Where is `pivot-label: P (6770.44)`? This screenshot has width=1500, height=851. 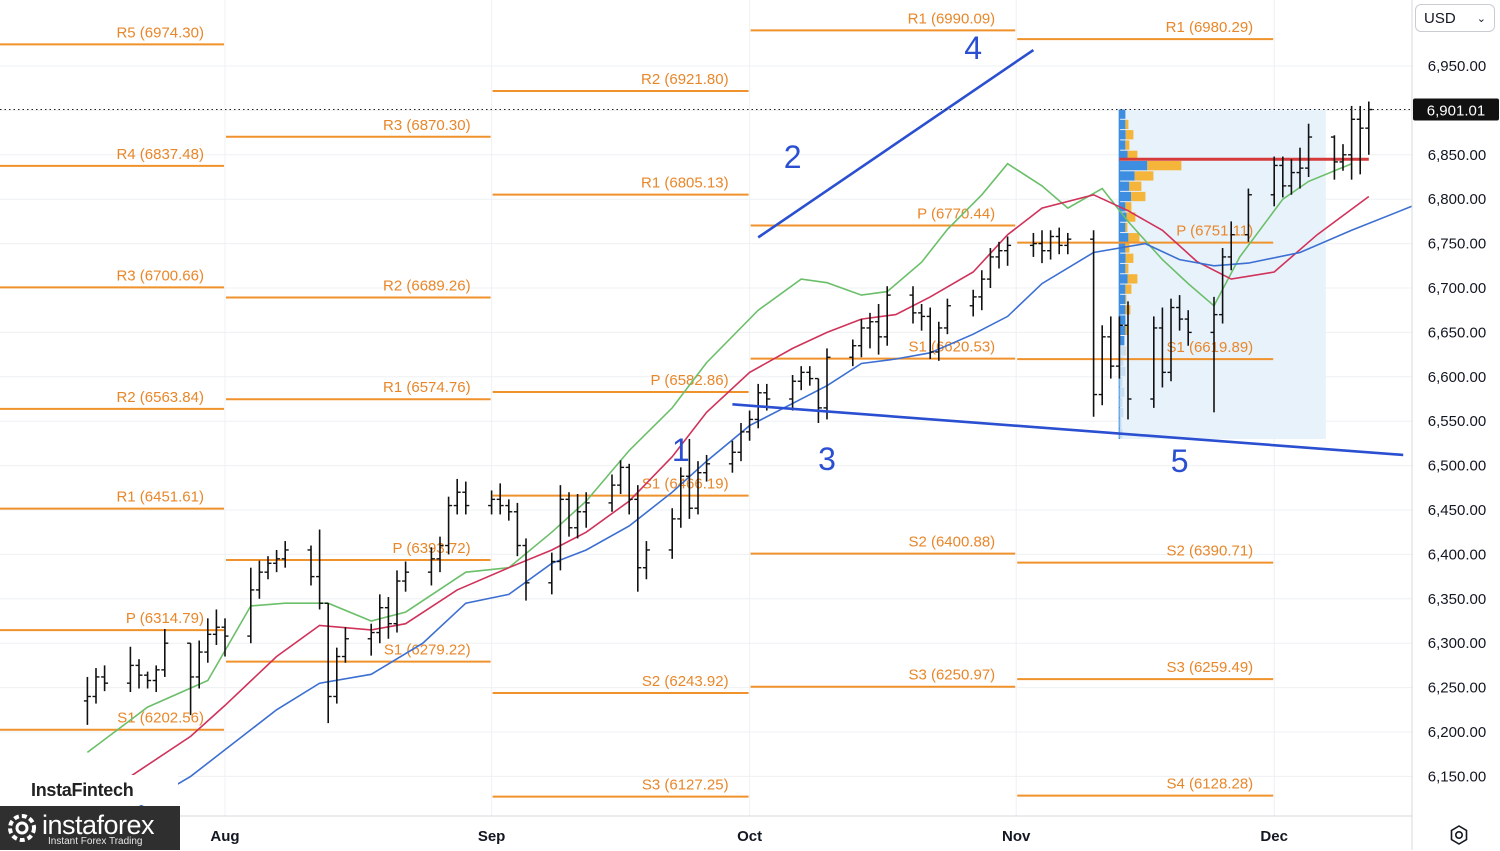
pivot-label: P (6770.44) is located at coordinates (956, 213).